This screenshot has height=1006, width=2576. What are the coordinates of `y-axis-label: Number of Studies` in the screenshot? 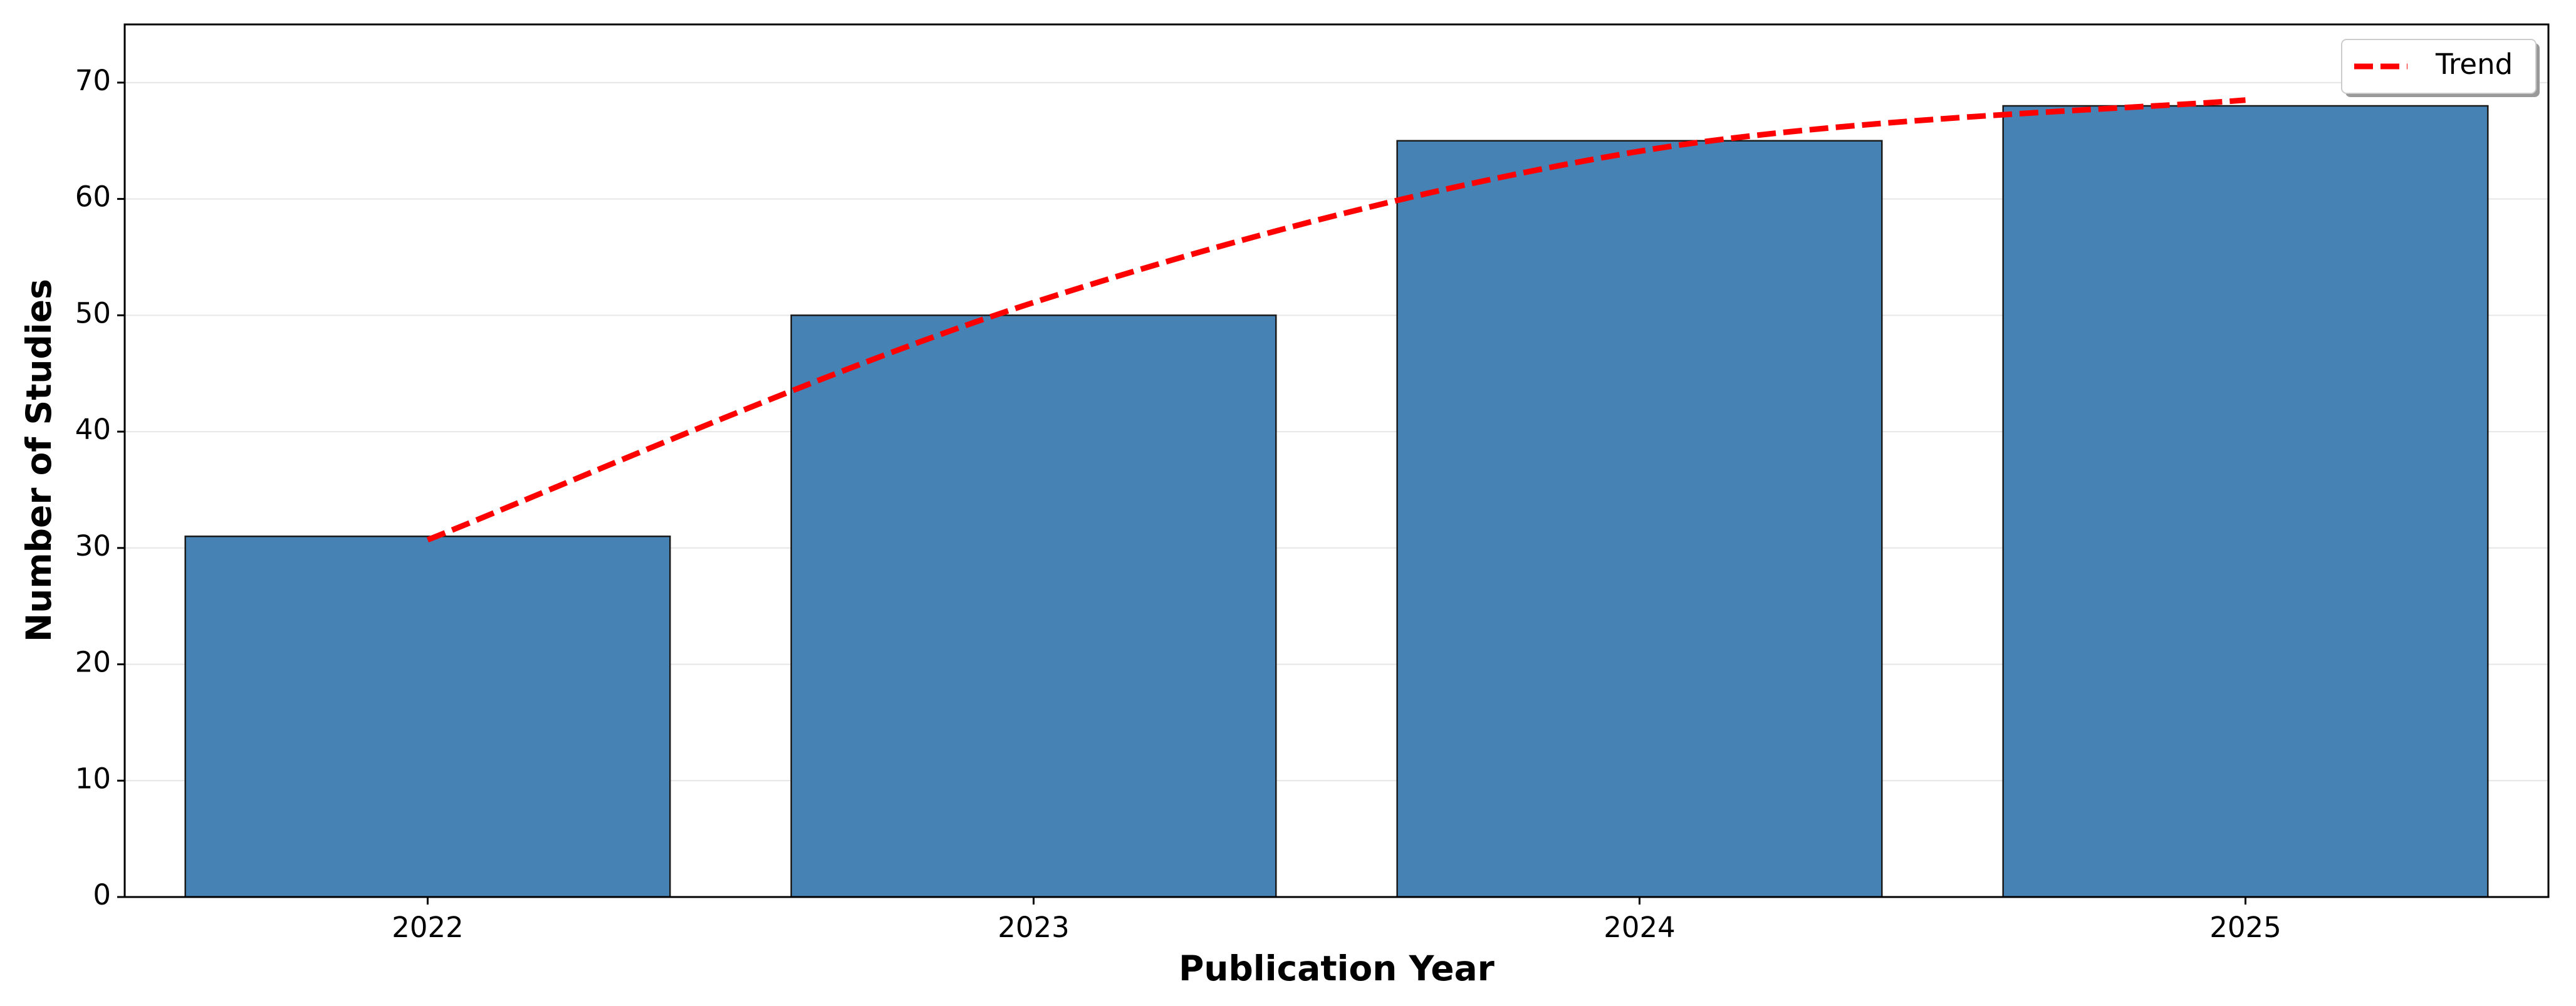 It's located at (39, 460).